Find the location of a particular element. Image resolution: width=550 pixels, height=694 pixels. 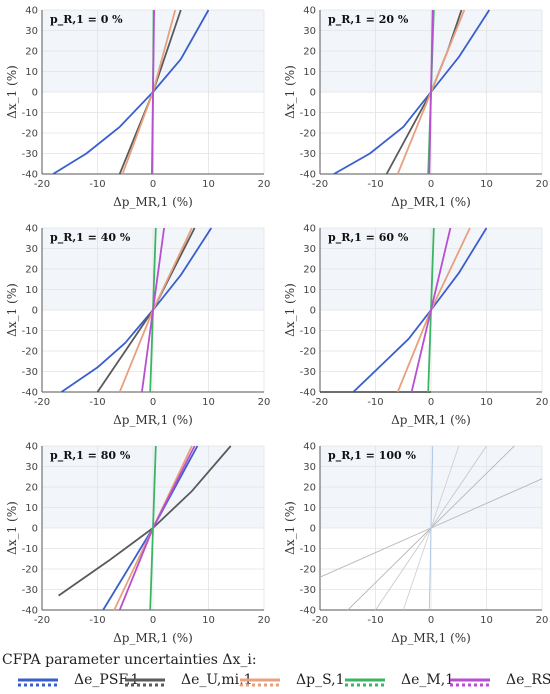

legend-label-rsf: Δe_RSF,1 is located at coordinates (528, 680).